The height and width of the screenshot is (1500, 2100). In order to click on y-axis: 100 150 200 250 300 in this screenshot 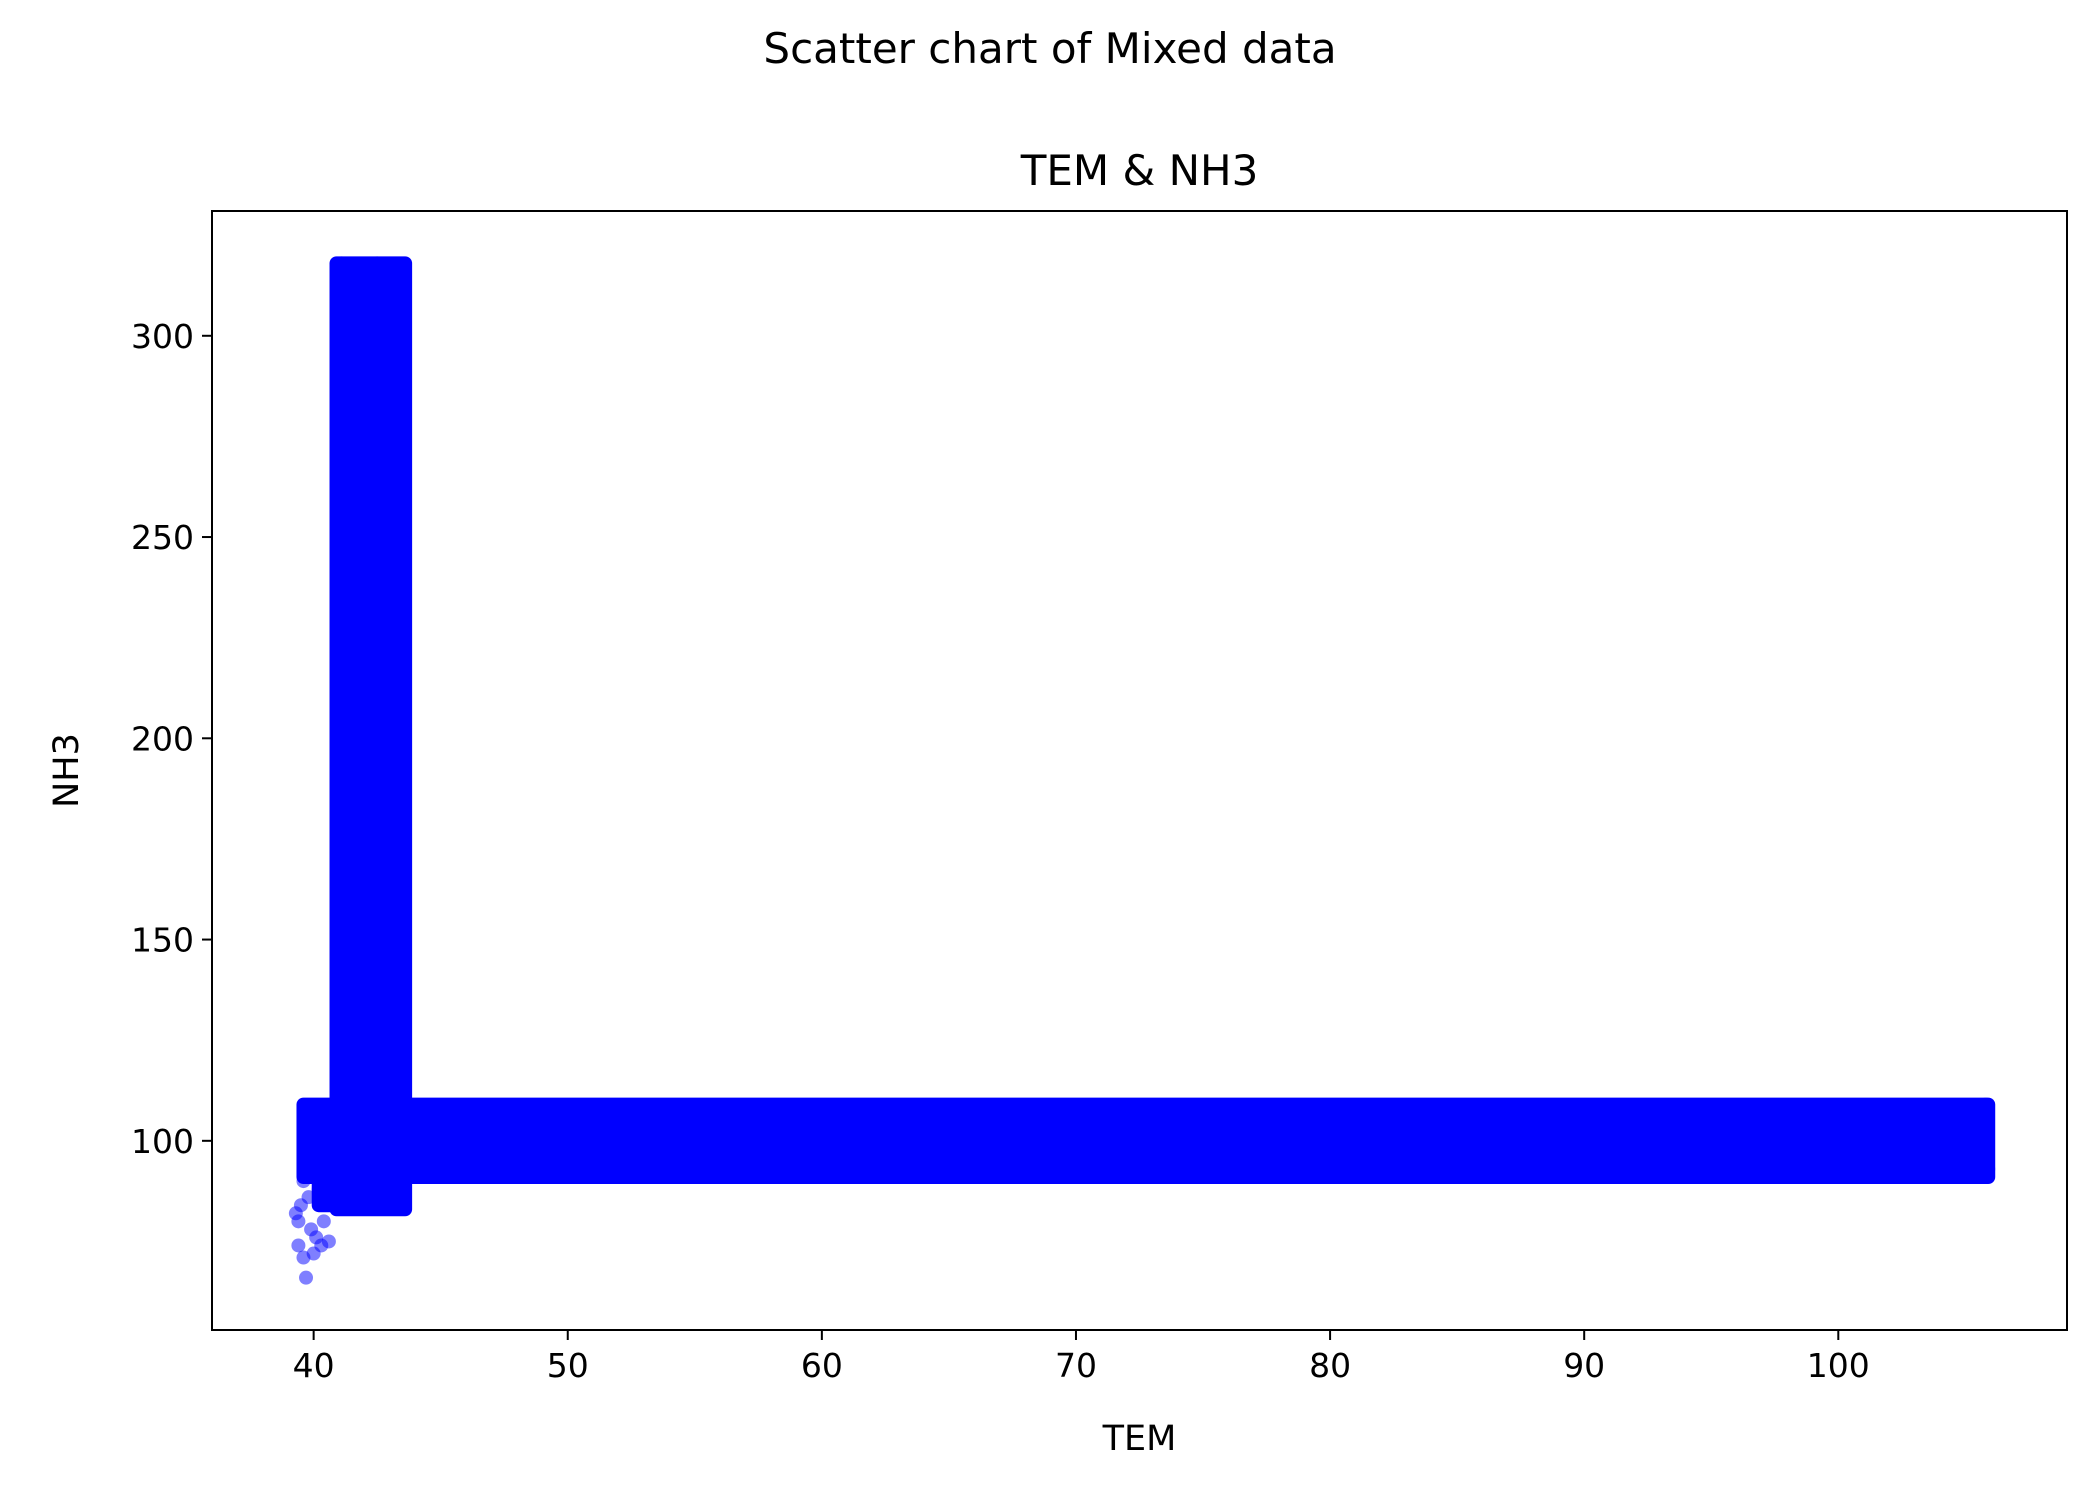, I will do `click(171, 739)`.